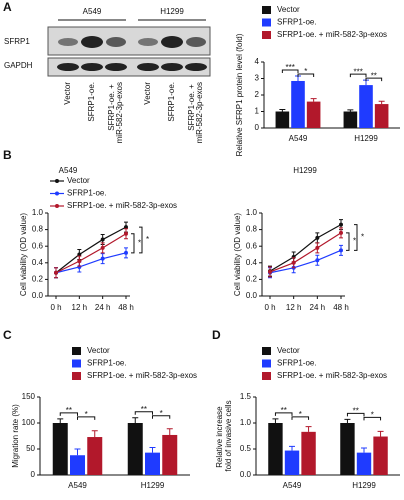 This screenshot has width=404, height=500. I want to click on panel-label: A, so click(7, 7).